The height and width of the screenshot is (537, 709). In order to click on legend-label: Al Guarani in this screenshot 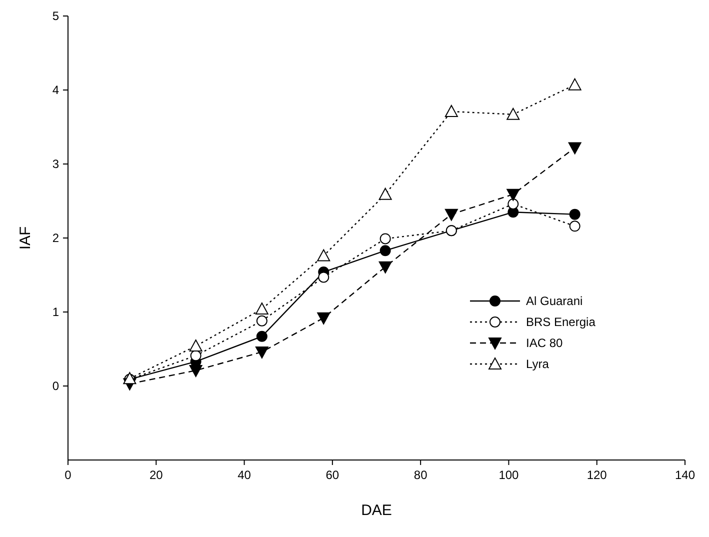, I will do `click(554, 301)`.